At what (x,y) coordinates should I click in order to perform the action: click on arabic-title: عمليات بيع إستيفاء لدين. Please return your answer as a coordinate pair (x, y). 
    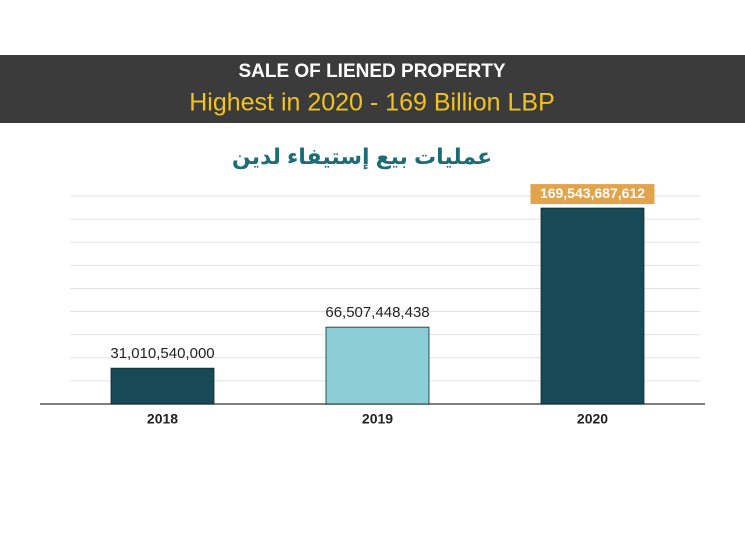
    Looking at the image, I should click on (362, 157).